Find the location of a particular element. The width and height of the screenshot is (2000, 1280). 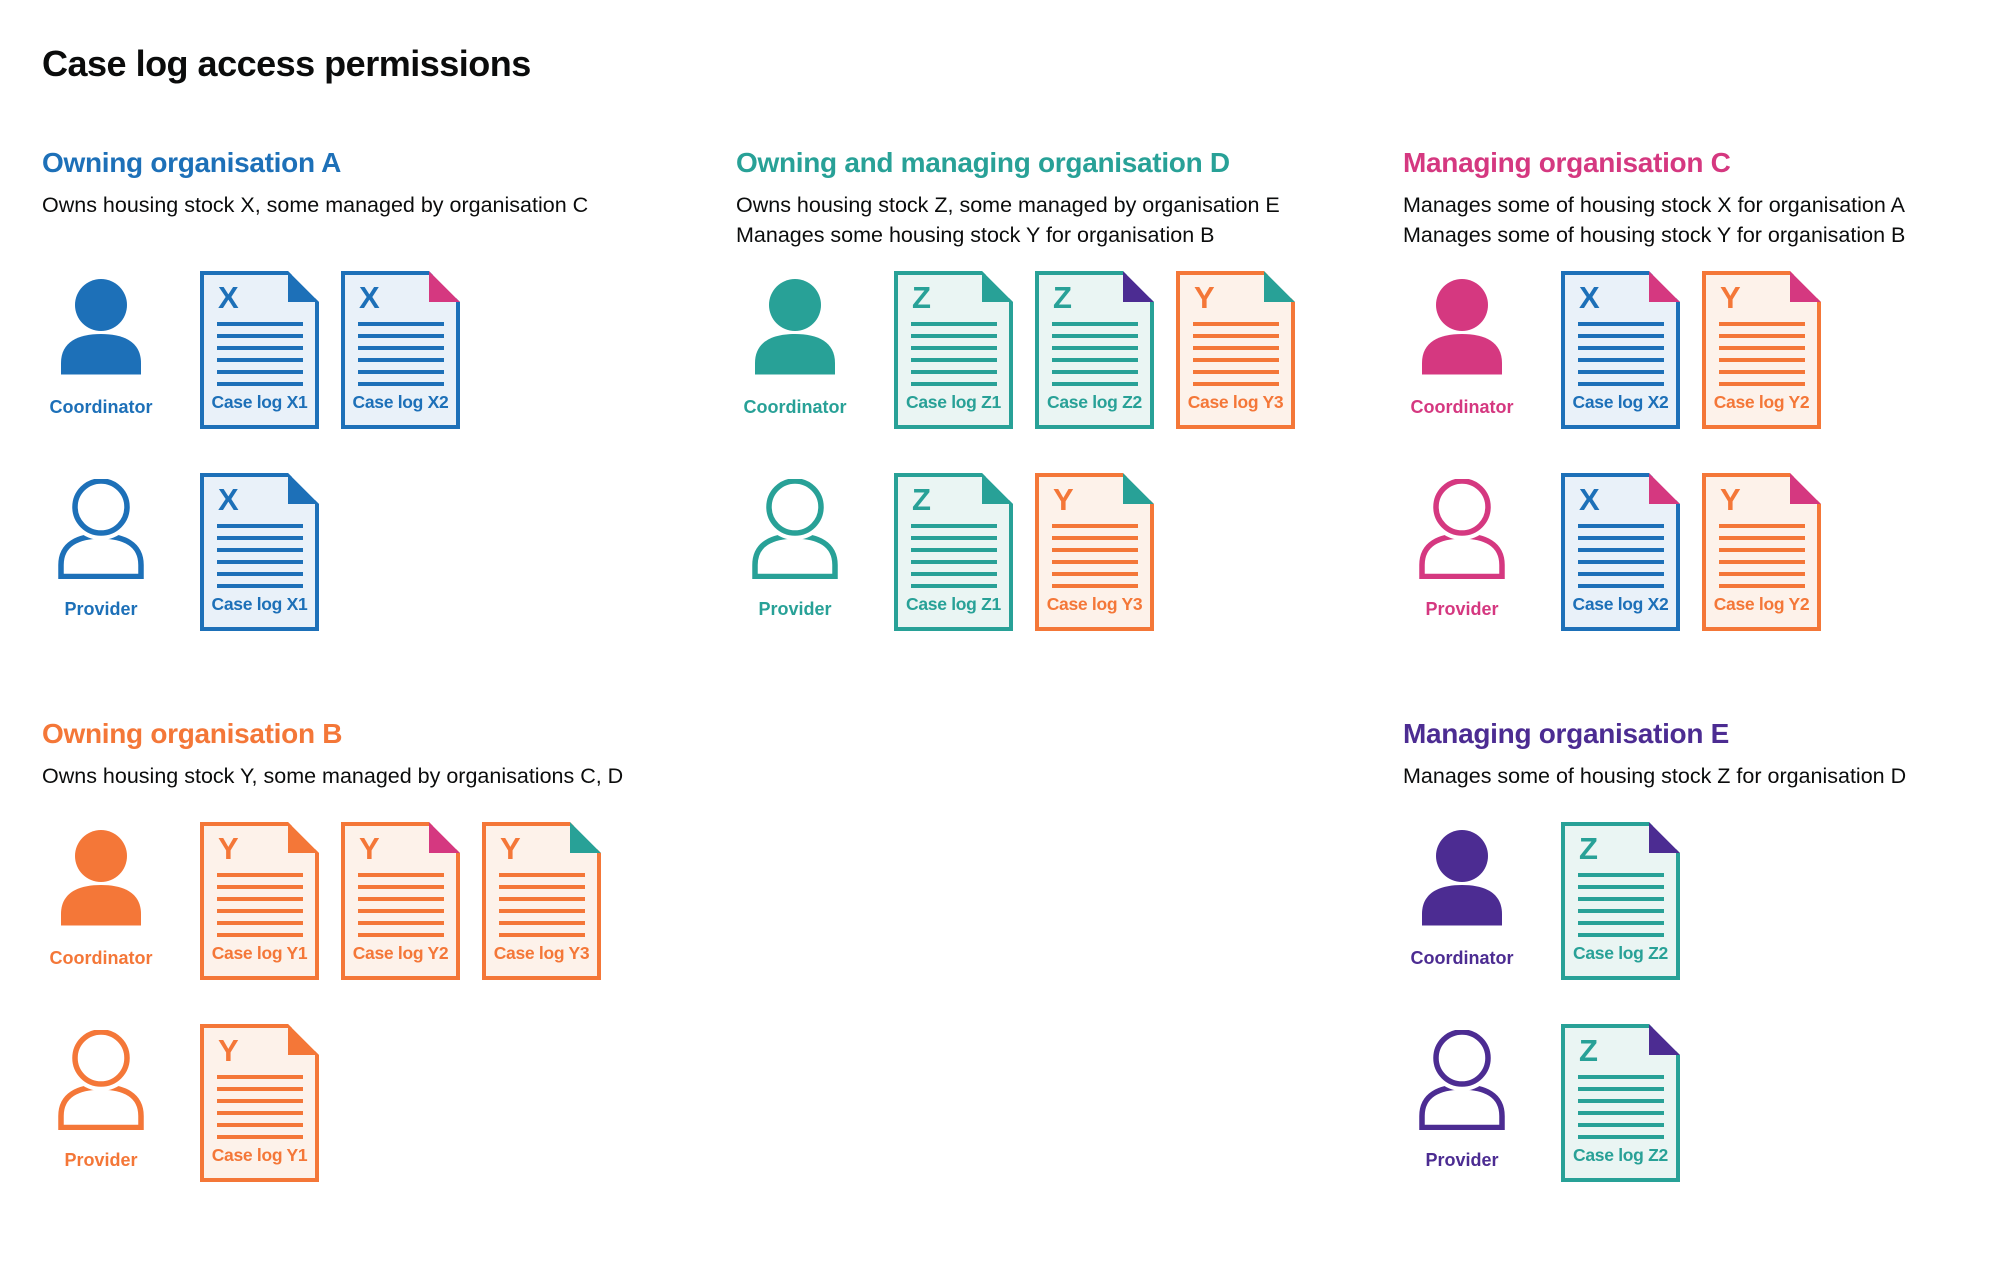

case-log-documents: Z Case log Z1 Y Case log Y3 is located at coordinates (1024, 552).